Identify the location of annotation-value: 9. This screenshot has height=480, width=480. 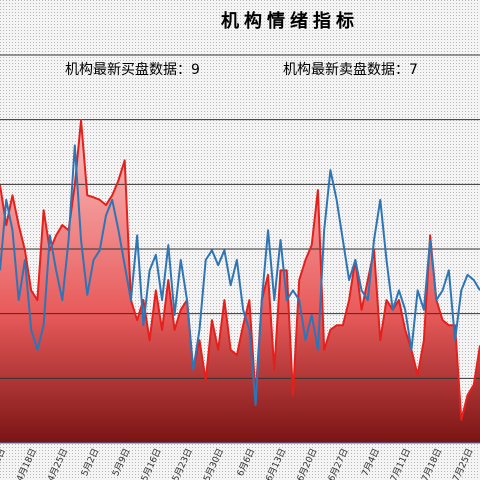
(195, 70).